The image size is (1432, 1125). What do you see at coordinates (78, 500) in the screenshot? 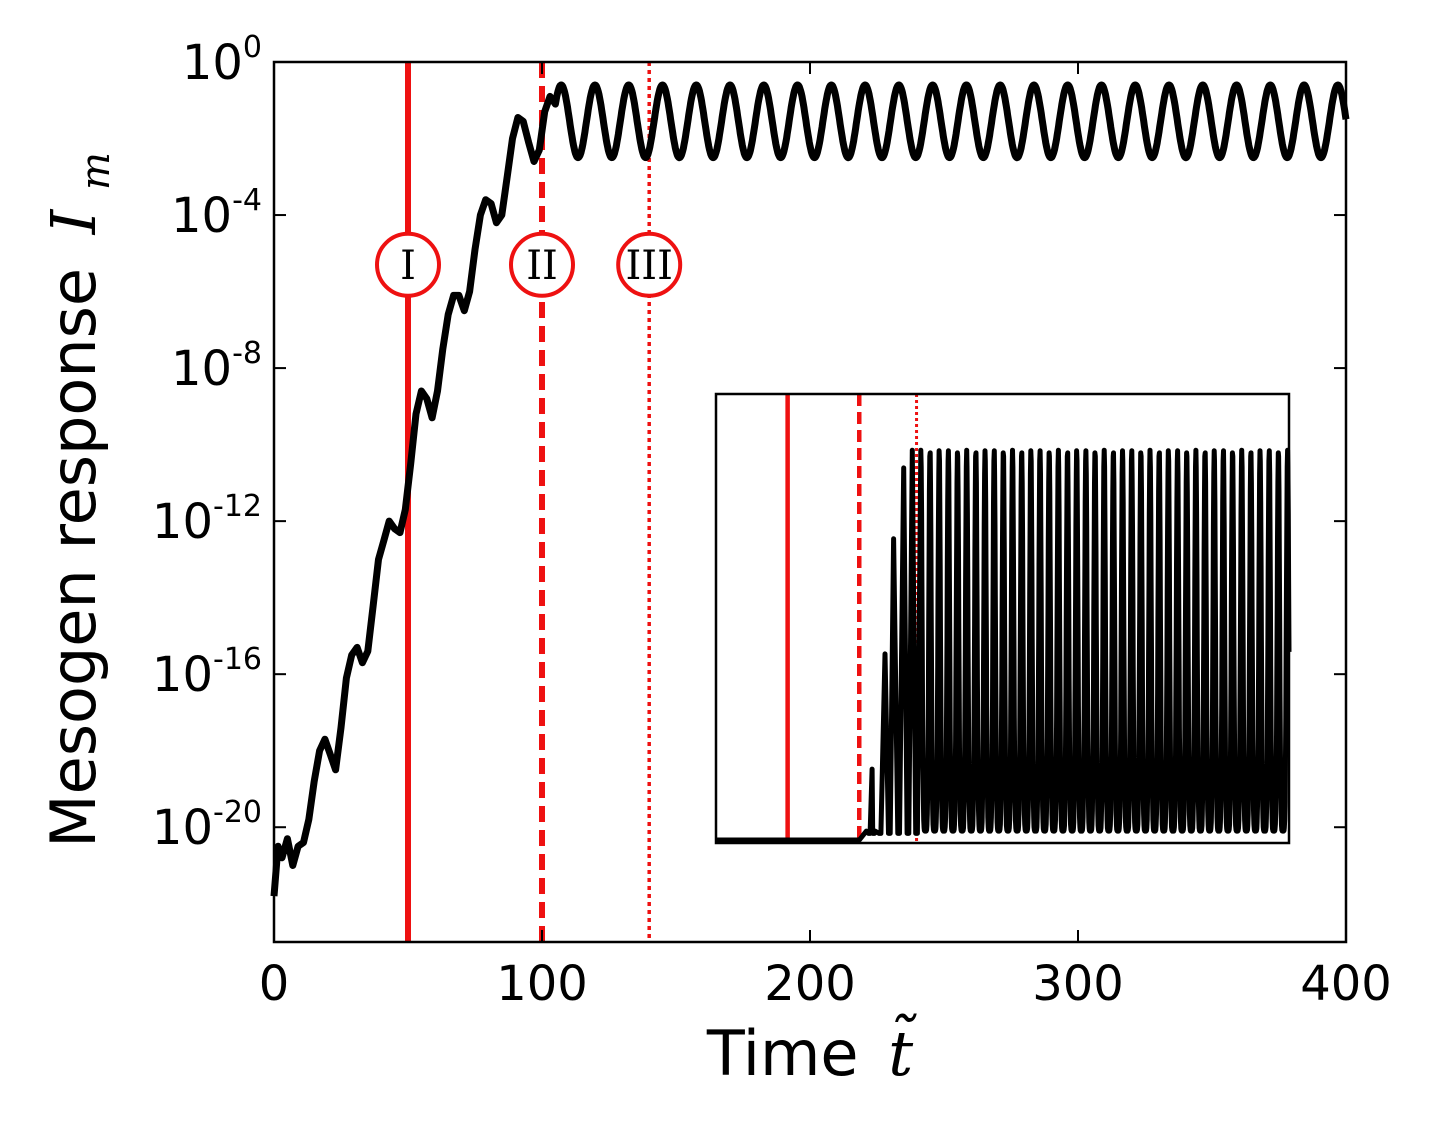
I see `y-axis-label: Mesogen response I m` at bounding box center [78, 500].